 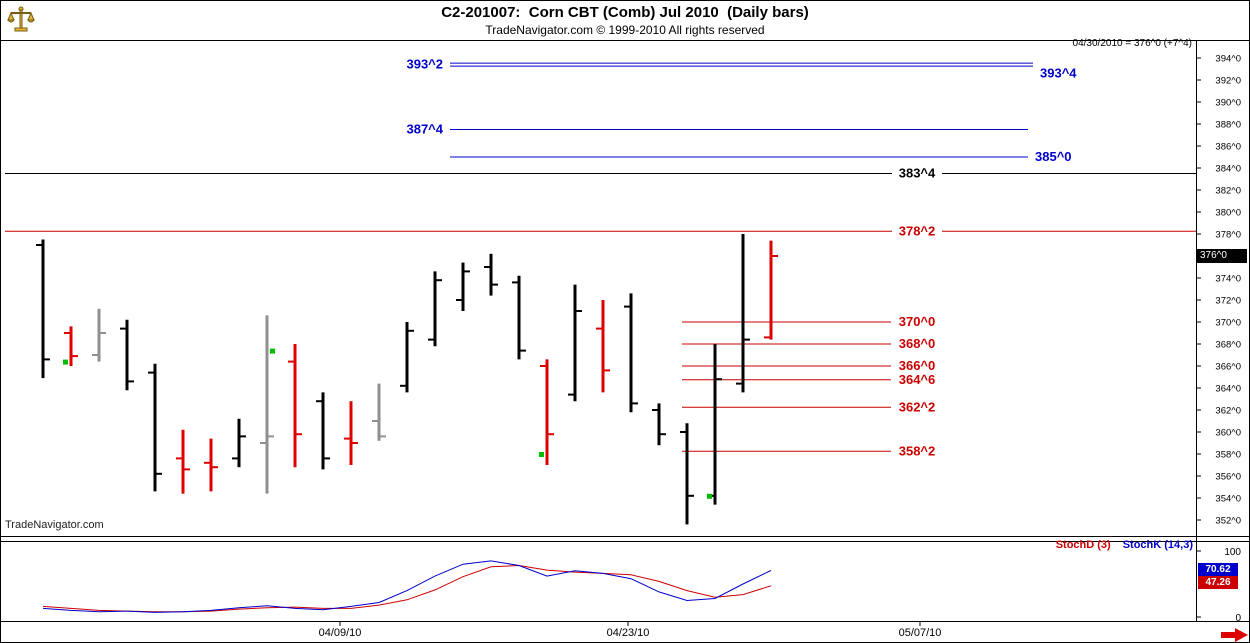 What do you see at coordinates (1228, 455) in the screenshot?
I see `price-axis-label: 358^0` at bounding box center [1228, 455].